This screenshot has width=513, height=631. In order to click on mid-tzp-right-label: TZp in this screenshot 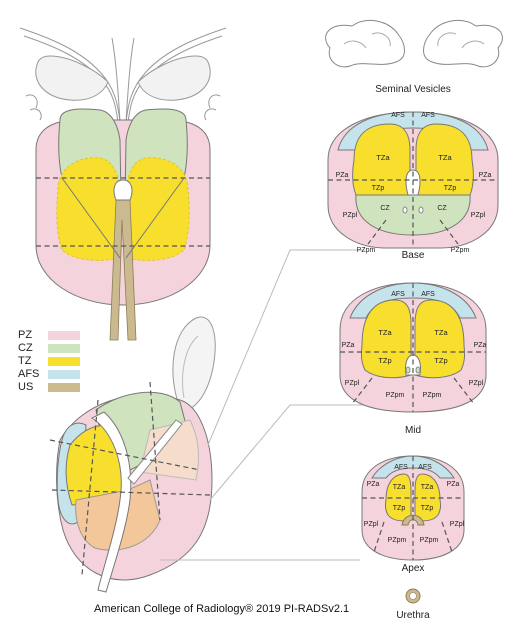, I will do `click(440, 360)`.